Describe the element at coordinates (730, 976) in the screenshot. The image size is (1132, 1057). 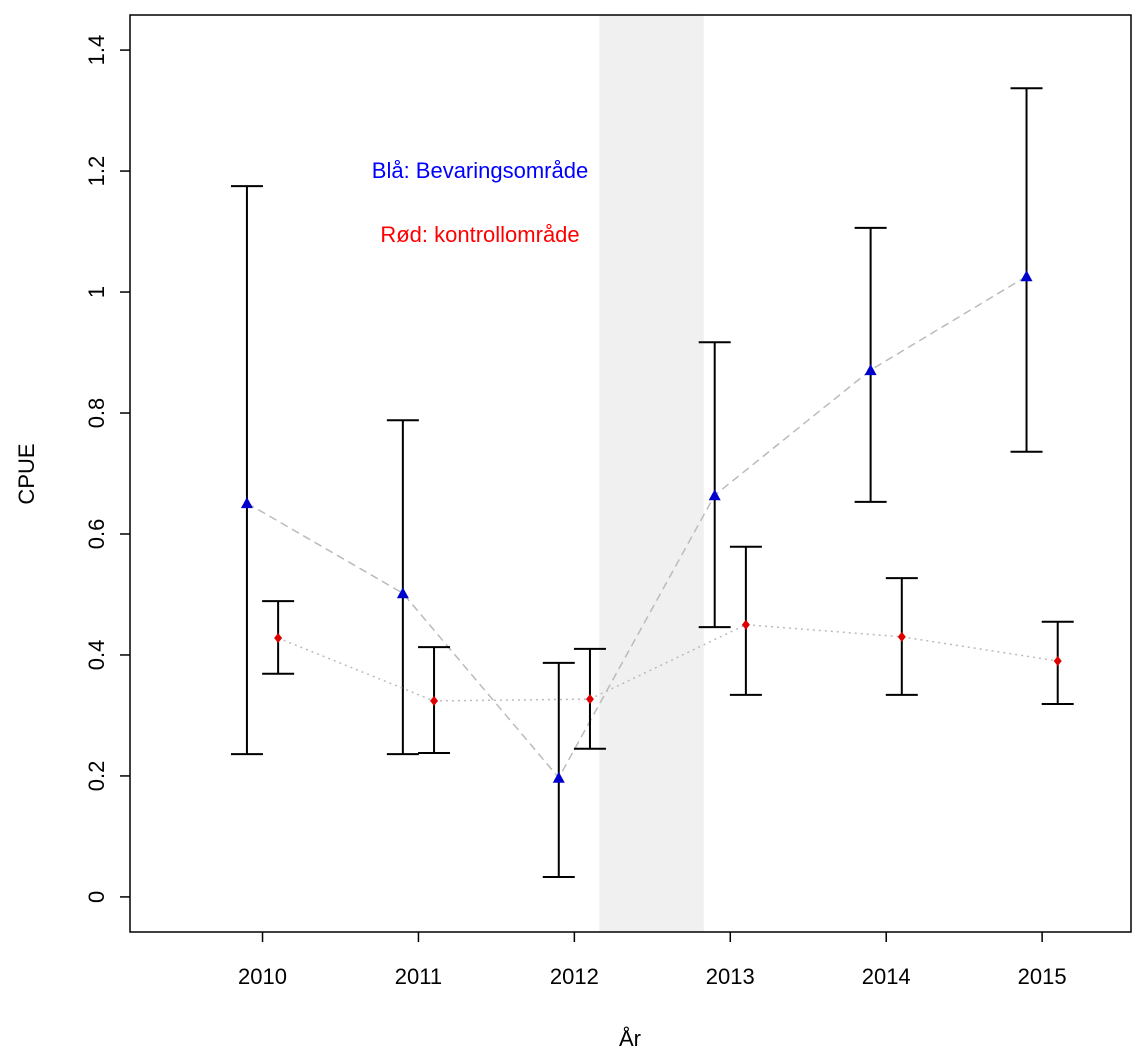
I see `x-tick-label: 2013` at that location.